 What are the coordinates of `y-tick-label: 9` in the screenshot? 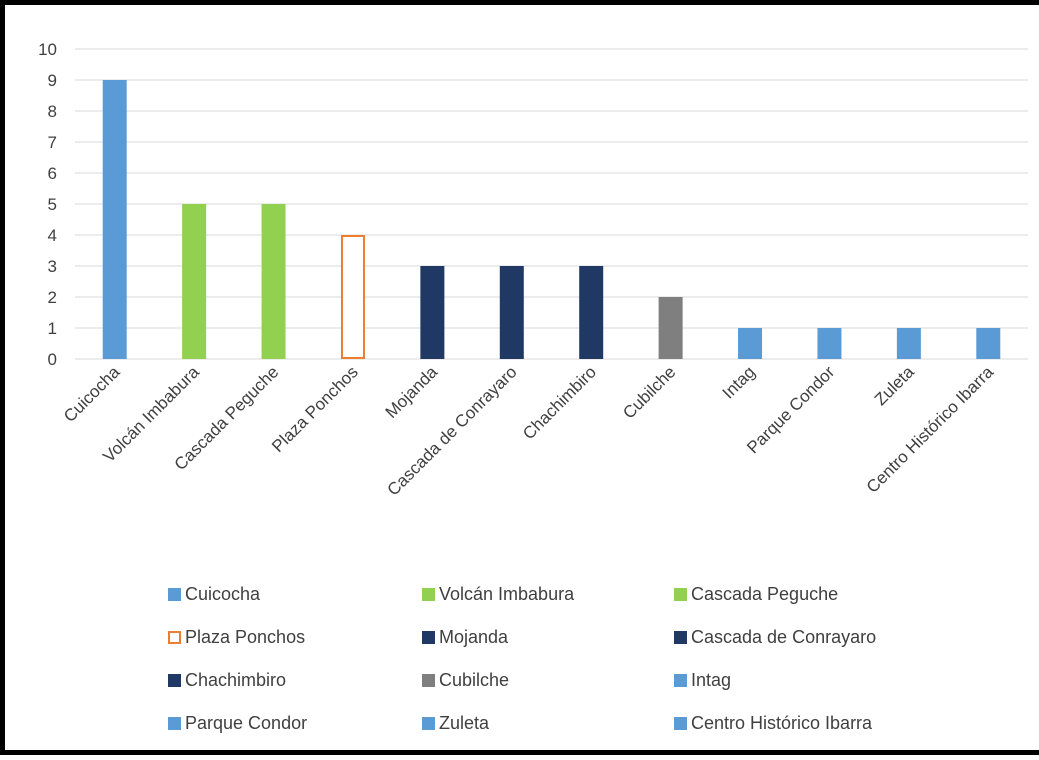 It's located at (52, 80).